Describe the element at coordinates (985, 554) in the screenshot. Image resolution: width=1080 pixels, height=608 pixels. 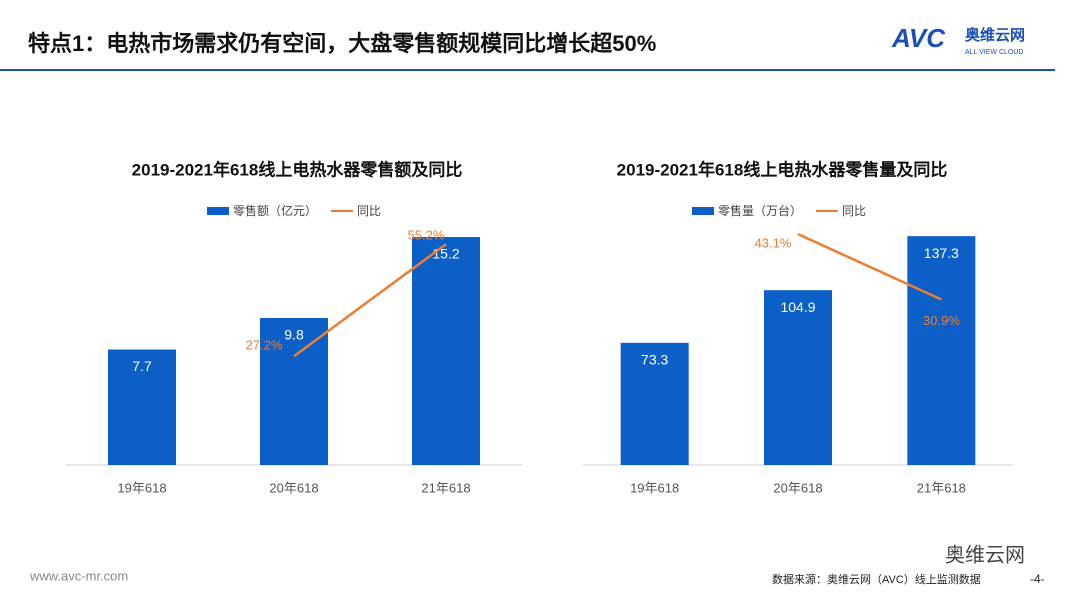
I see `wechat: 奥维云网` at that location.